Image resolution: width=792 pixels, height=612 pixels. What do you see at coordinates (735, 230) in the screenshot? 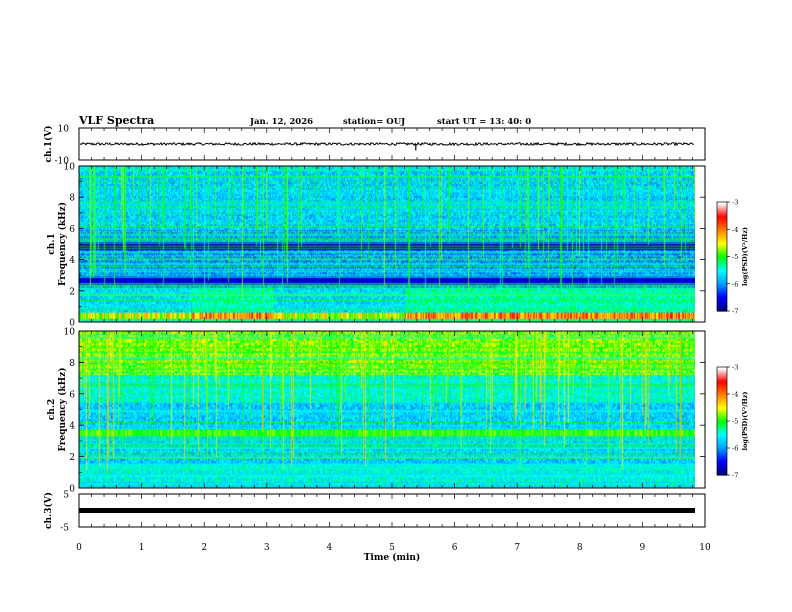
I see `colorbar-tick-label: -4` at bounding box center [735, 230].